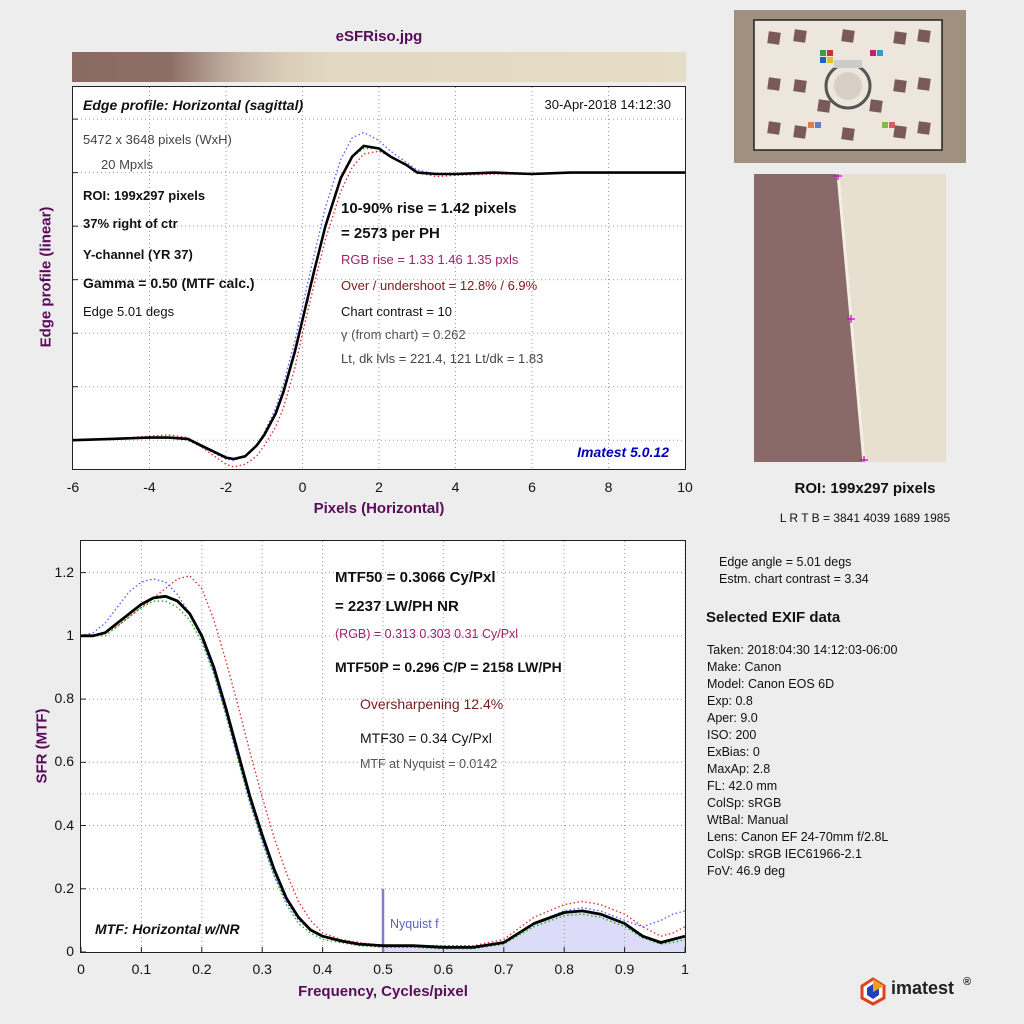  Describe the element at coordinates (64, 824) in the screenshot. I see `mtf-y-tick-label: 0.4` at that location.